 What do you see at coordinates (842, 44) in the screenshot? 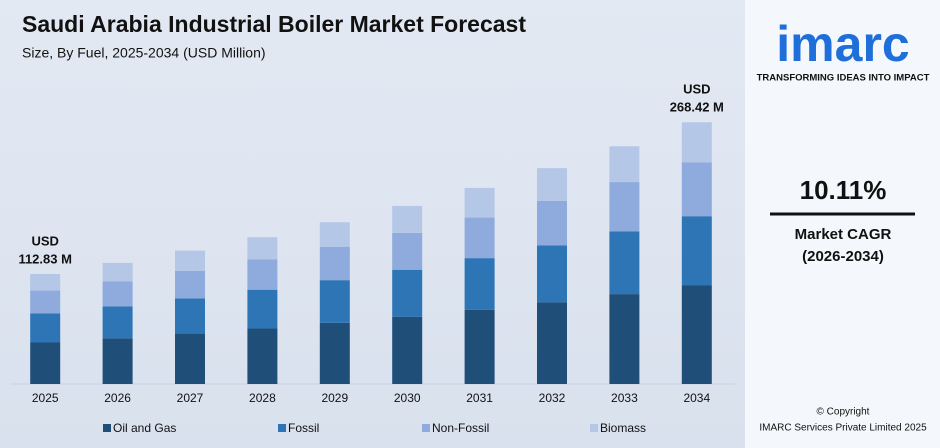
I see `logo: imarc` at bounding box center [842, 44].